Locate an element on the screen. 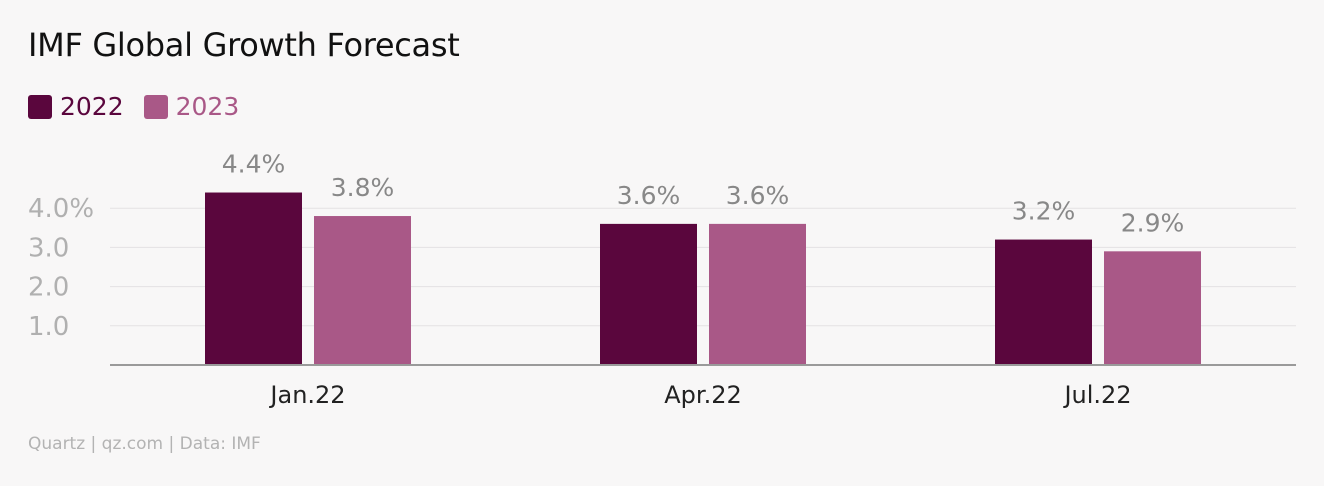  y-tick-label: 1.0 is located at coordinates (48, 327).